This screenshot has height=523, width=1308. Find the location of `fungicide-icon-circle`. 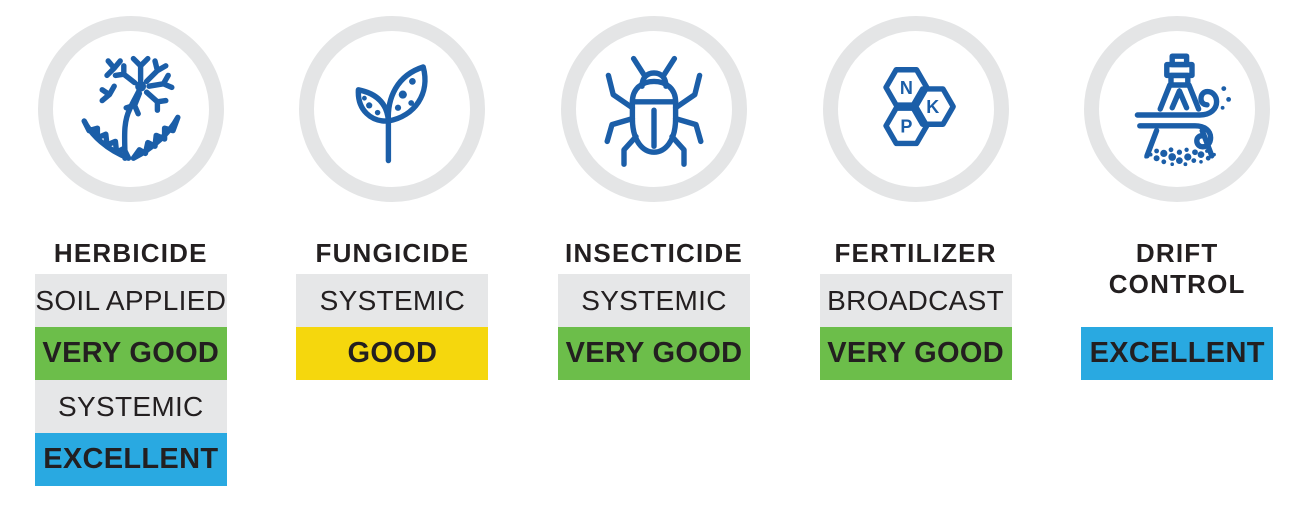

fungicide-icon-circle is located at coordinates (392, 109).